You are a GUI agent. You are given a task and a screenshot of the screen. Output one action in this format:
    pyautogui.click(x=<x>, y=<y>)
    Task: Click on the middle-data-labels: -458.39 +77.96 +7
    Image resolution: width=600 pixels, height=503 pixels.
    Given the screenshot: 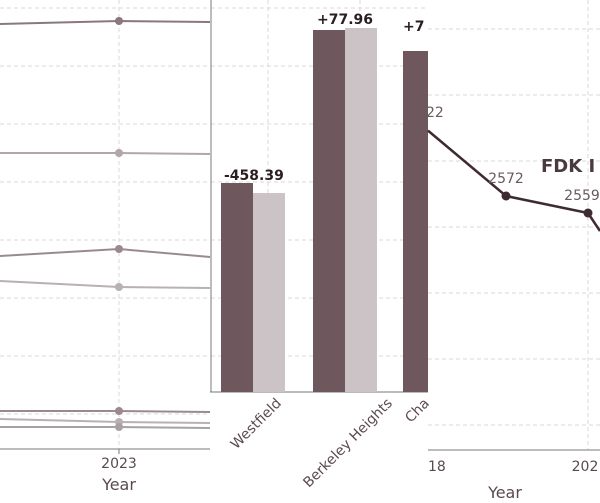 What is the action you would take?
    pyautogui.click(x=324, y=98)
    